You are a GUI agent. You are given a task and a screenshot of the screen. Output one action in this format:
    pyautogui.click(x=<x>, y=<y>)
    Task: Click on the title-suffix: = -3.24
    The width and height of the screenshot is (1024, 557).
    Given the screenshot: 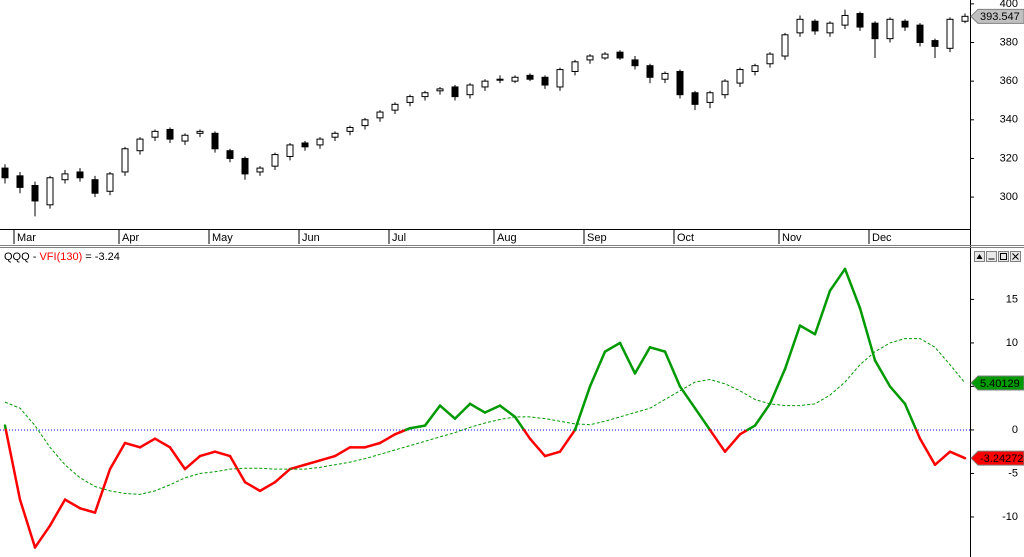 What is the action you would take?
    pyautogui.click(x=101, y=257)
    